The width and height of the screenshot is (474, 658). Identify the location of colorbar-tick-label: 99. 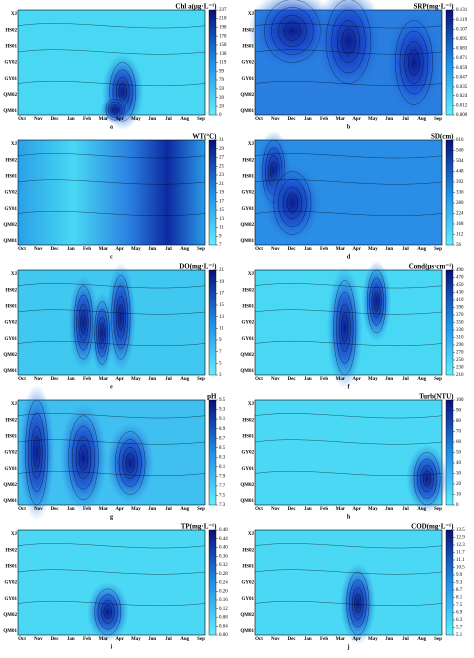
(222, 71).